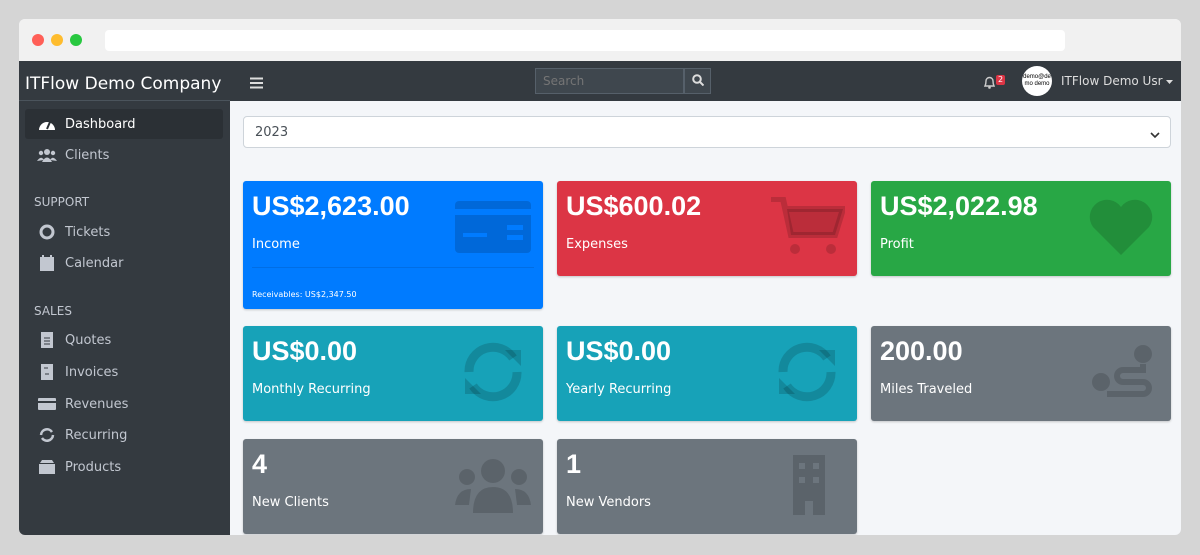  I want to click on file-icon, so click(47, 340).